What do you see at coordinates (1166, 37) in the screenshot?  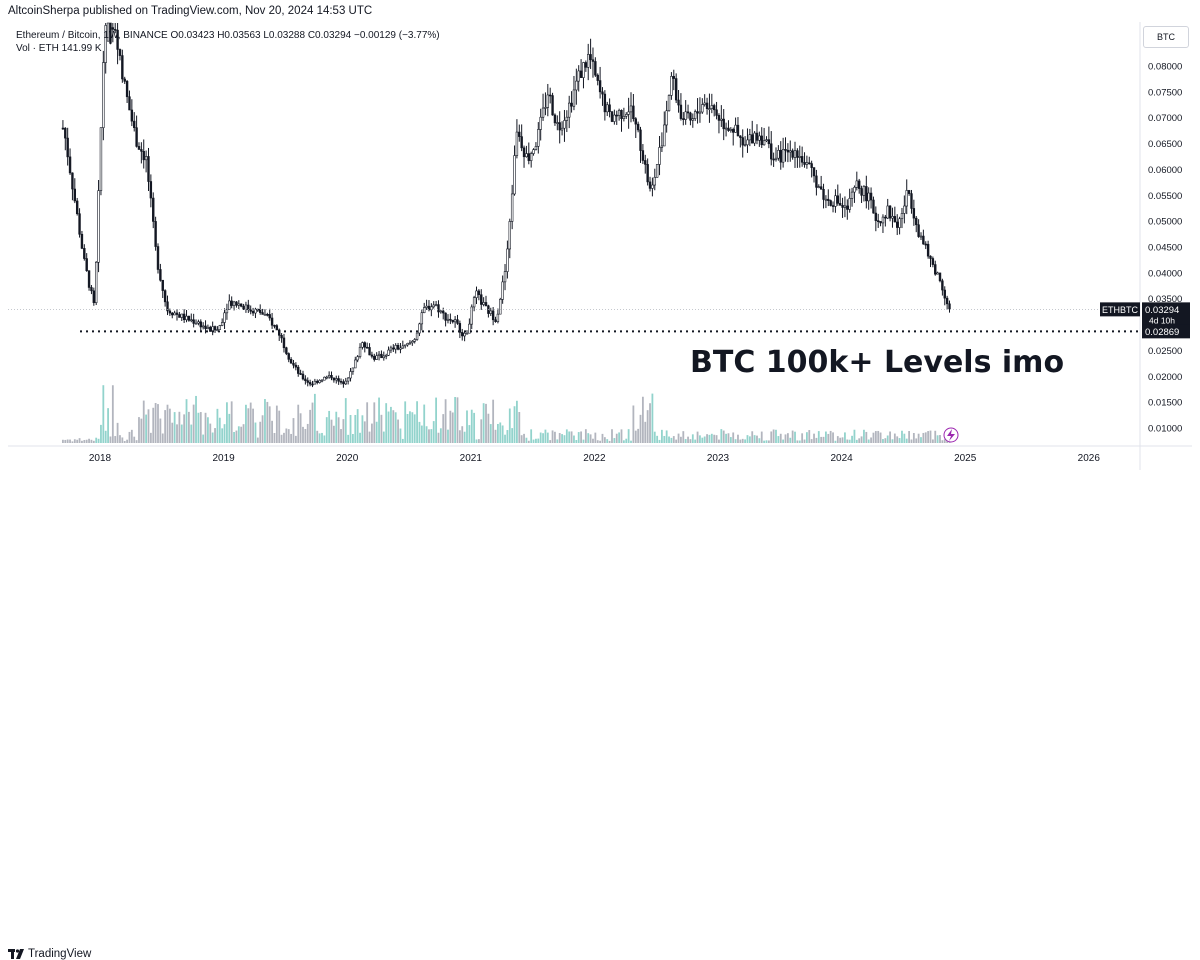 I see `currency-button: BTC` at bounding box center [1166, 37].